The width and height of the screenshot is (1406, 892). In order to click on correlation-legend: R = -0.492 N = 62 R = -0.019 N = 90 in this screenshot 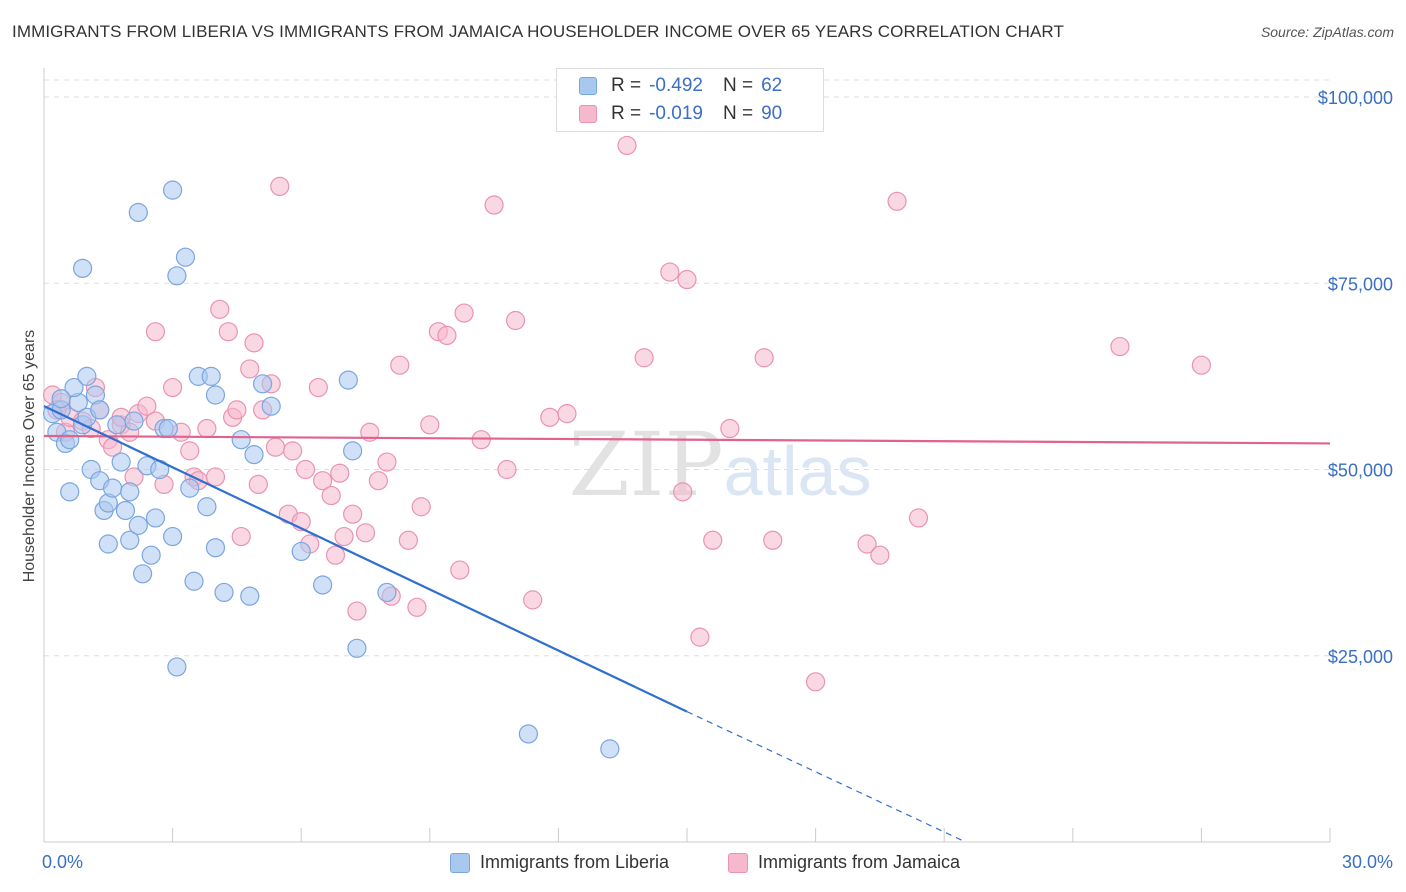, I will do `click(690, 100)`.